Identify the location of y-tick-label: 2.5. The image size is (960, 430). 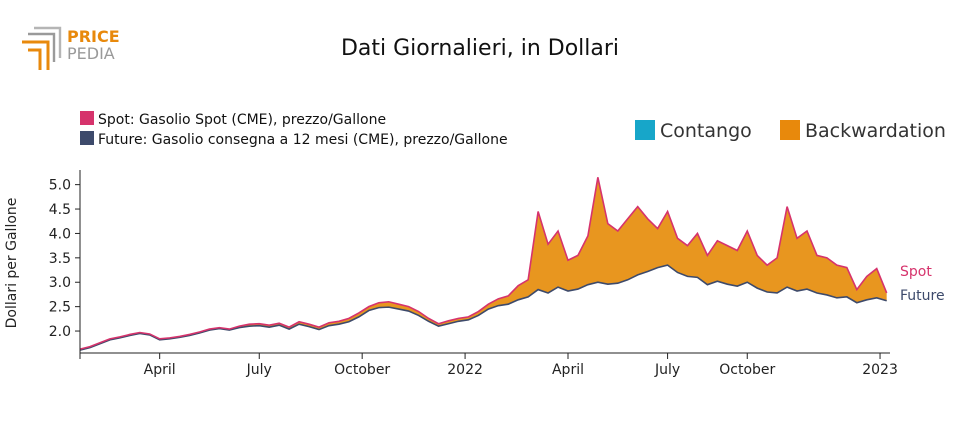
(60, 308).